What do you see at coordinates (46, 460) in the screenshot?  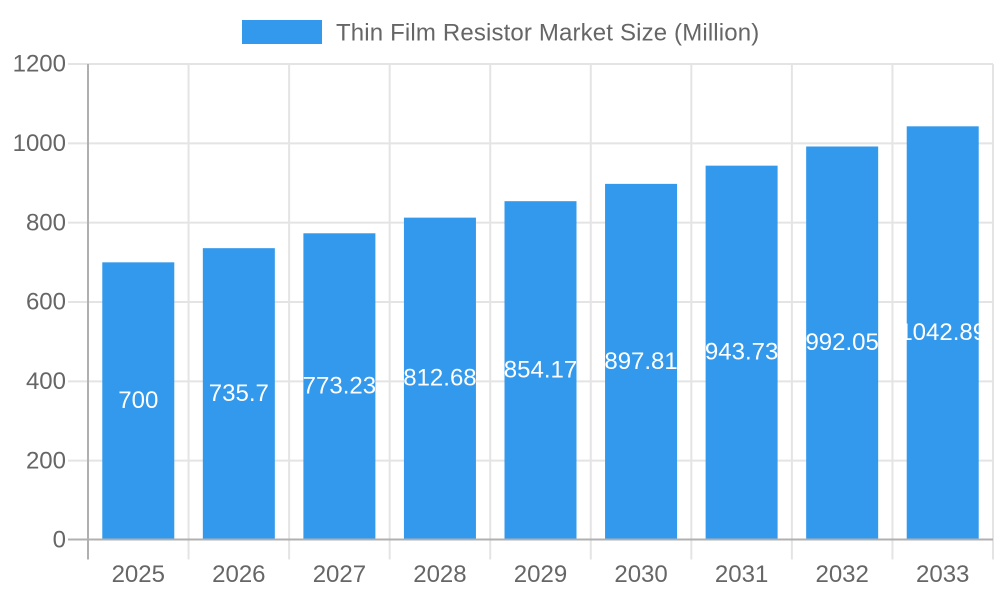 I see `svg-text: 200` at bounding box center [46, 460].